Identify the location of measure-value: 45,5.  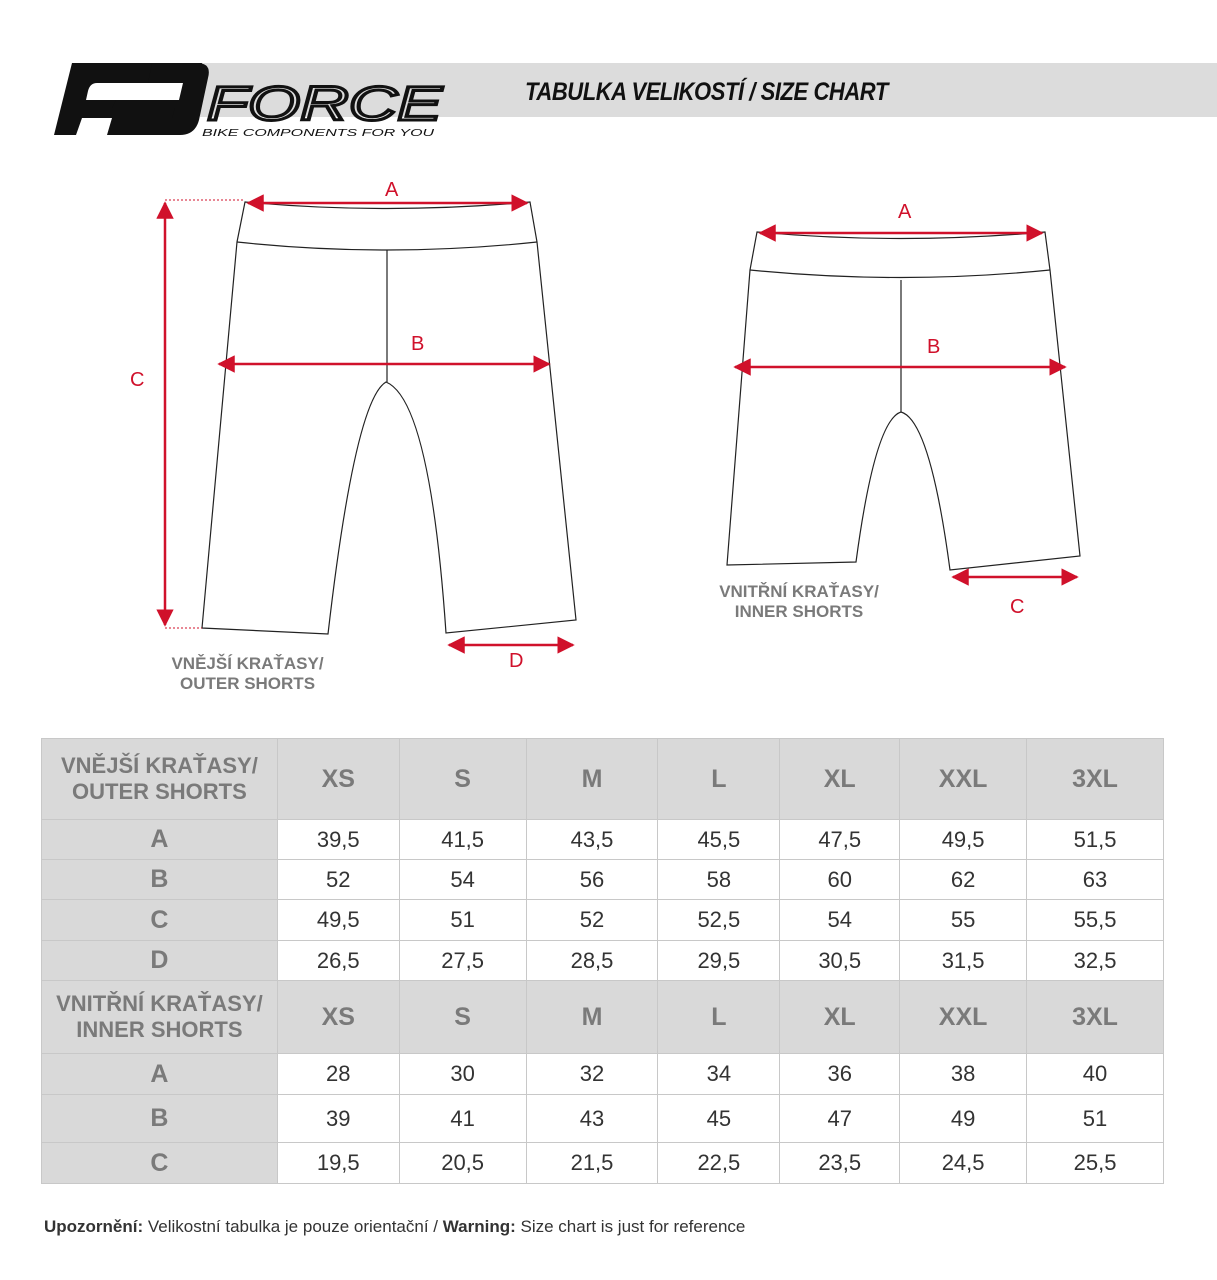
(719, 839).